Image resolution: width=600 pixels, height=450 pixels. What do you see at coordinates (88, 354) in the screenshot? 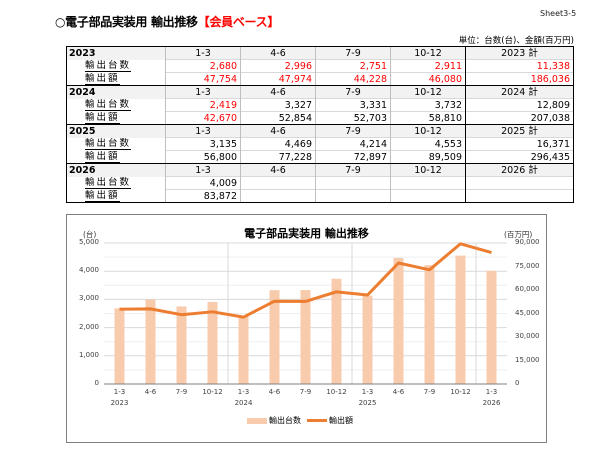
I see `left-axis-tick: 1,000` at bounding box center [88, 354].